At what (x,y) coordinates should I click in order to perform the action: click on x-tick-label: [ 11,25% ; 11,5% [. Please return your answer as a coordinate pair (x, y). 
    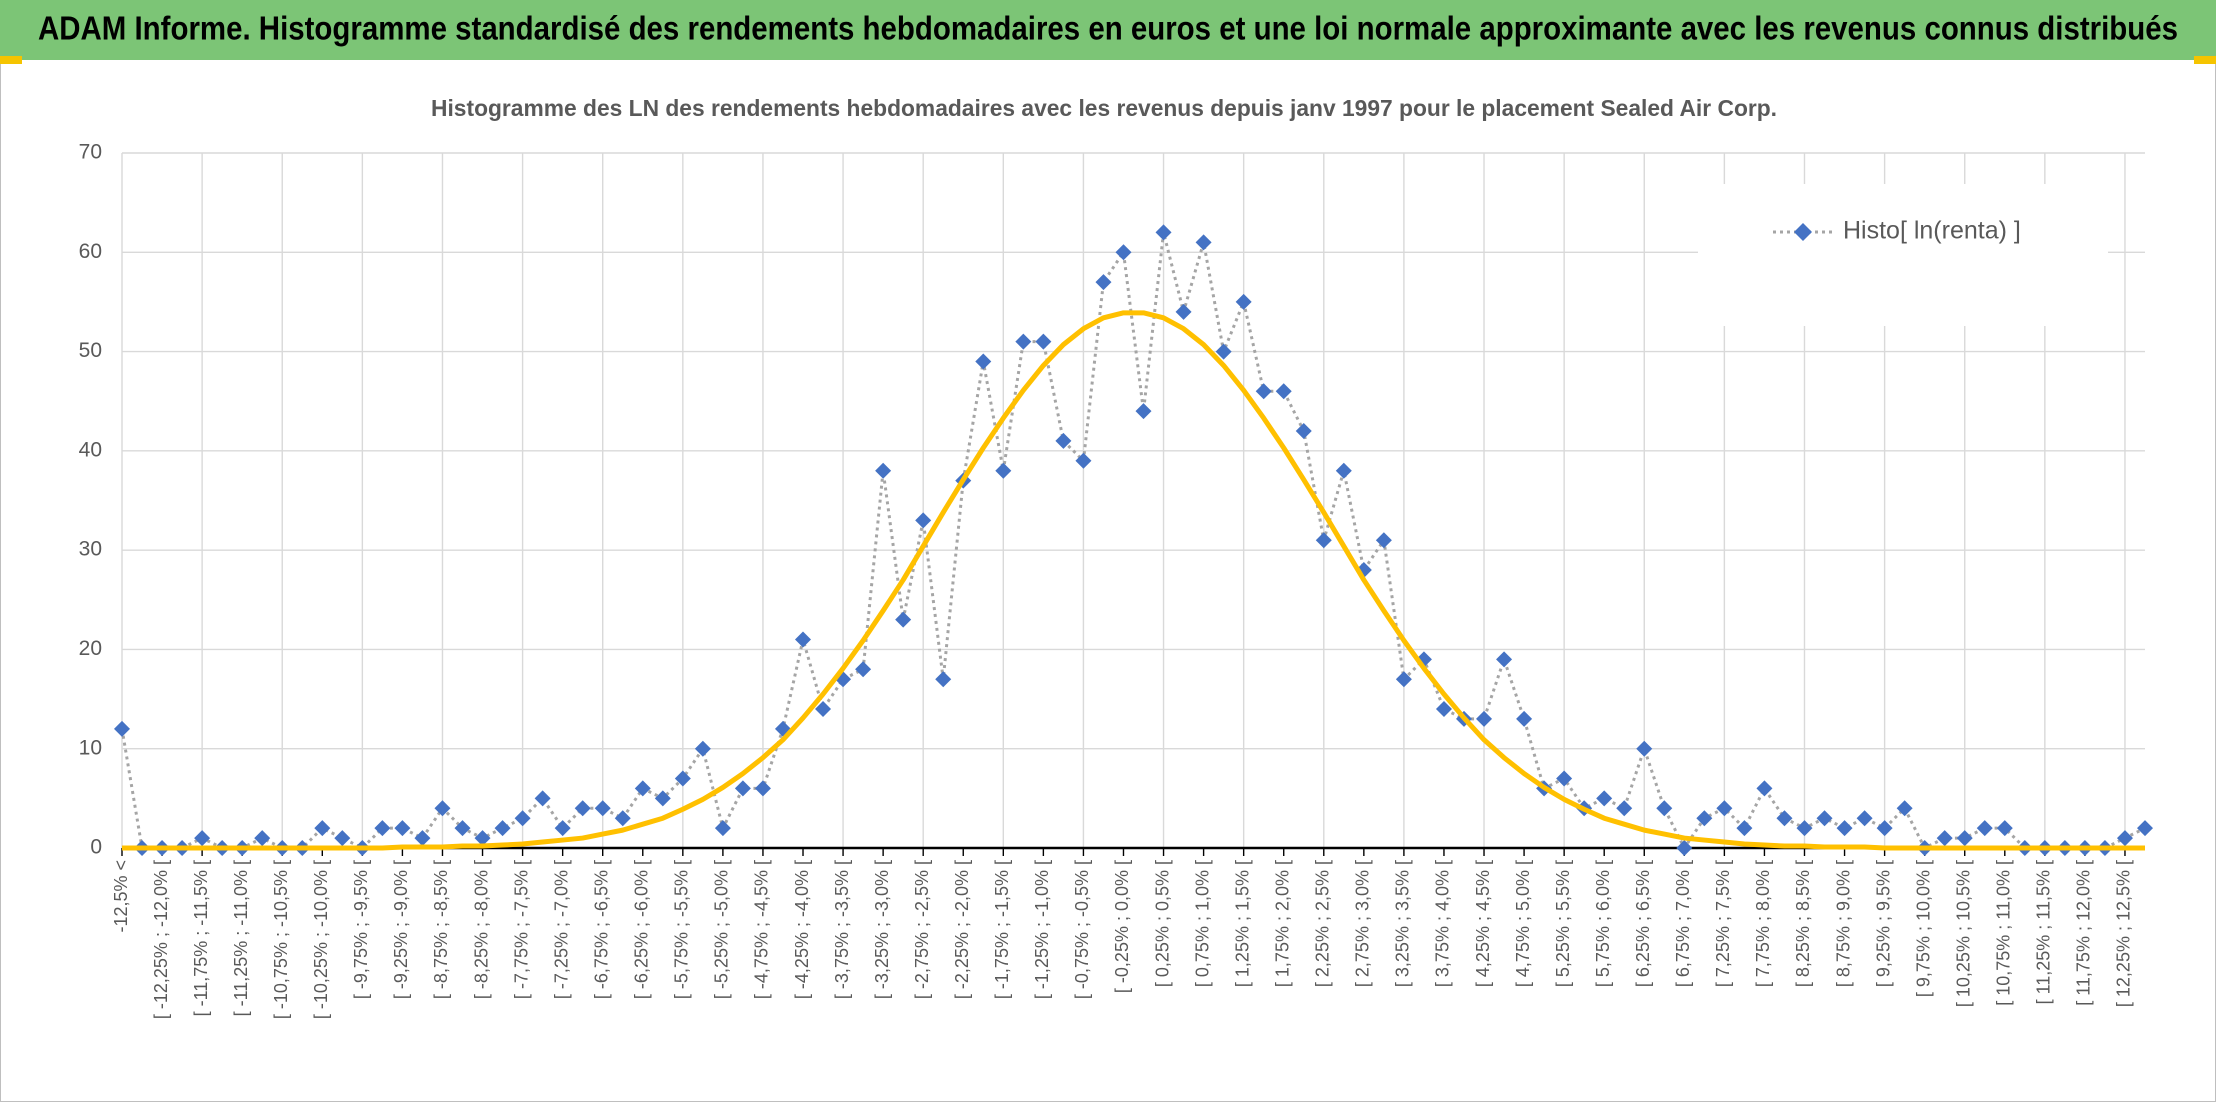
    Looking at the image, I should click on (2044, 932).